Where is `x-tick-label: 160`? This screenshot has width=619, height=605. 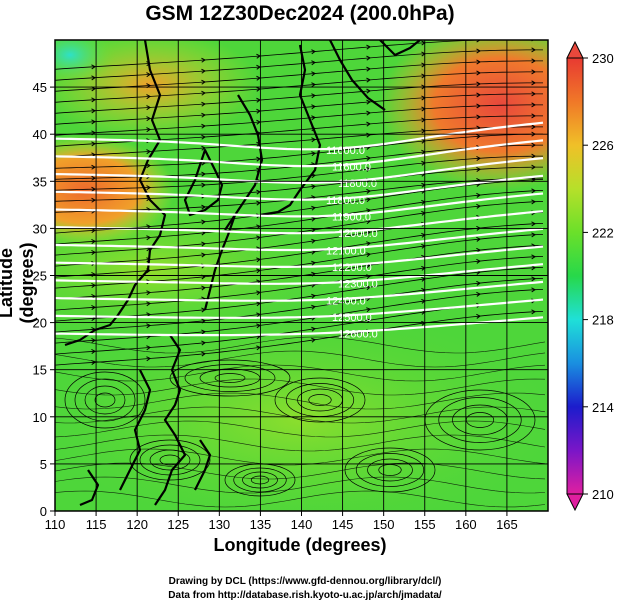
x-tick-label: 160 is located at coordinates (466, 524).